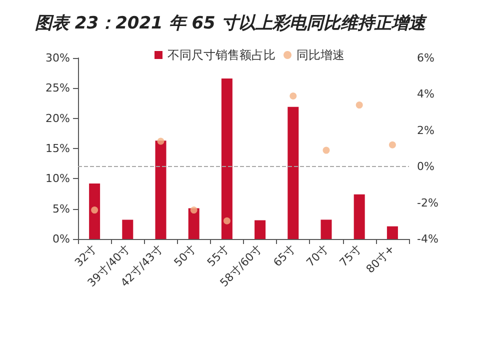 This screenshot has width=499, height=339. I want to click on x-tick-label: 75寸, so click(350, 256).